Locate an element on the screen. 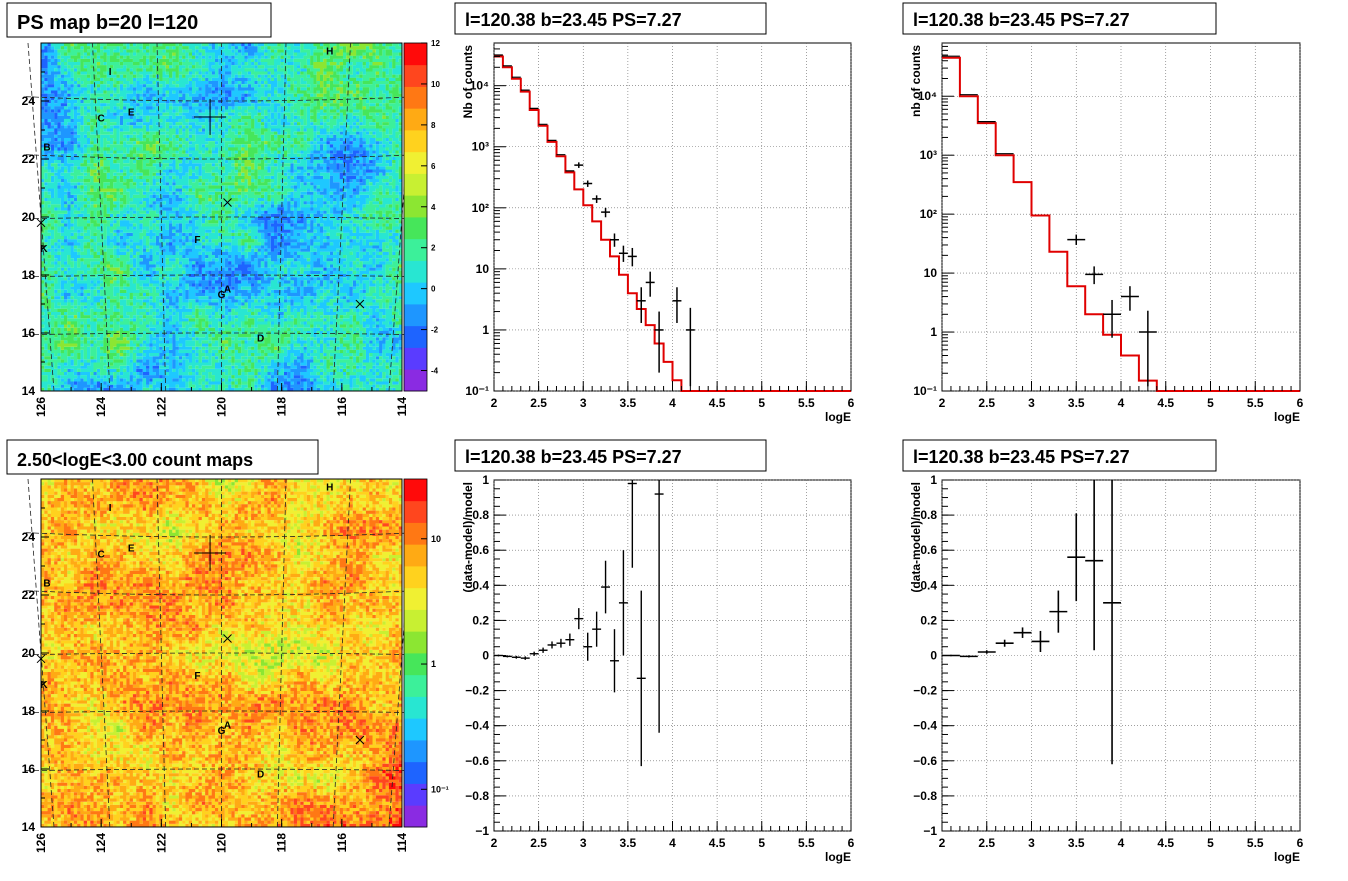  residual-left-ytick-label: 0.8 is located at coordinates (480, 515).